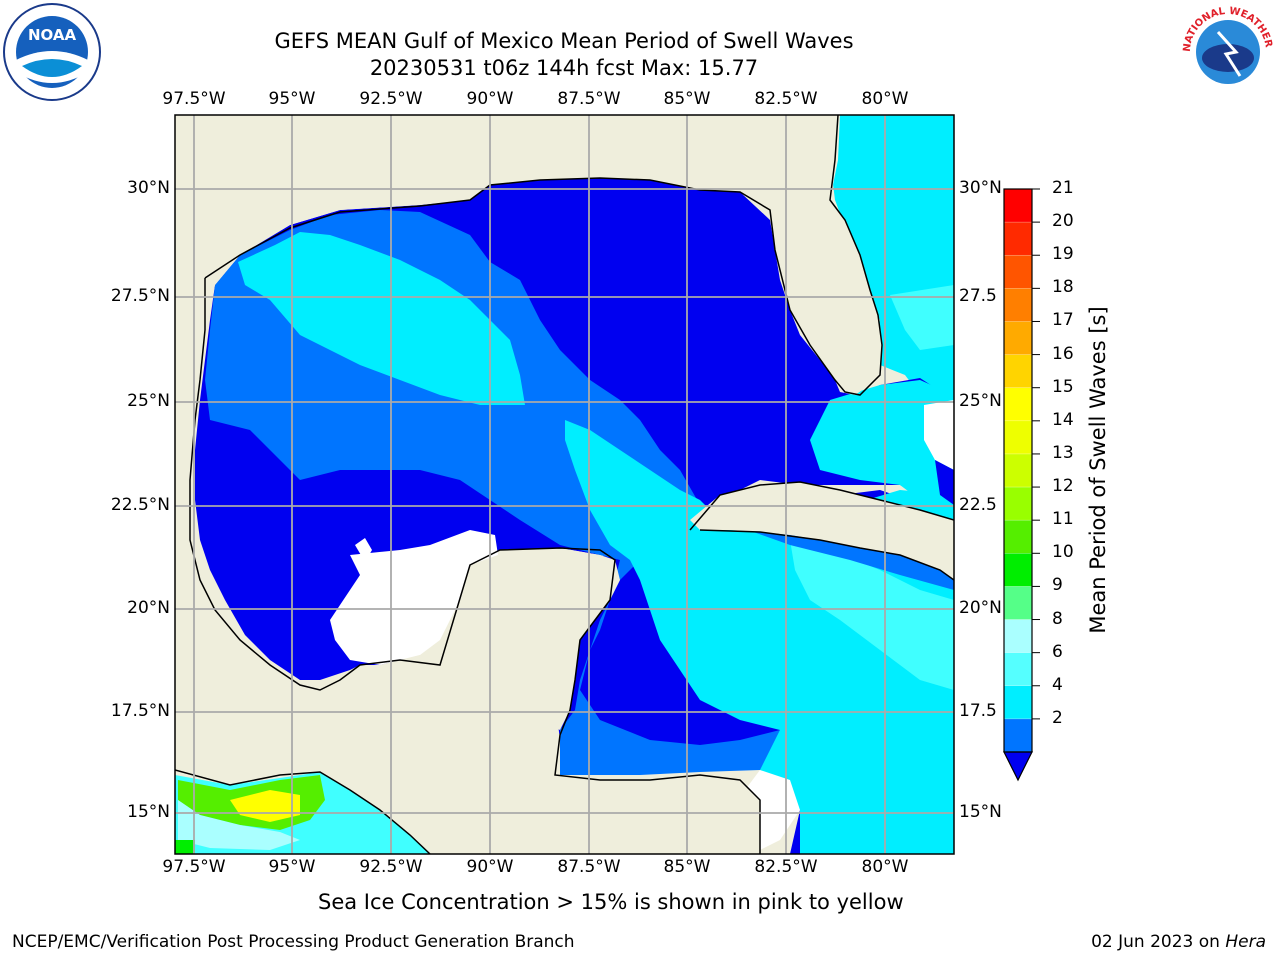  I want to click on colorbar-tick-label: 8, so click(1057, 618).